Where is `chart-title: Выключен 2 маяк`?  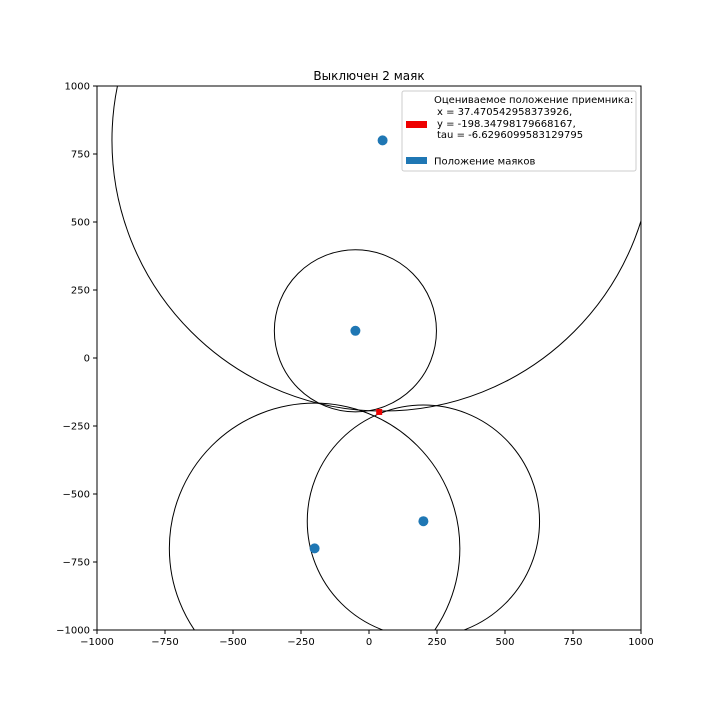
chart-title: Выключен 2 маяк is located at coordinates (368, 76).